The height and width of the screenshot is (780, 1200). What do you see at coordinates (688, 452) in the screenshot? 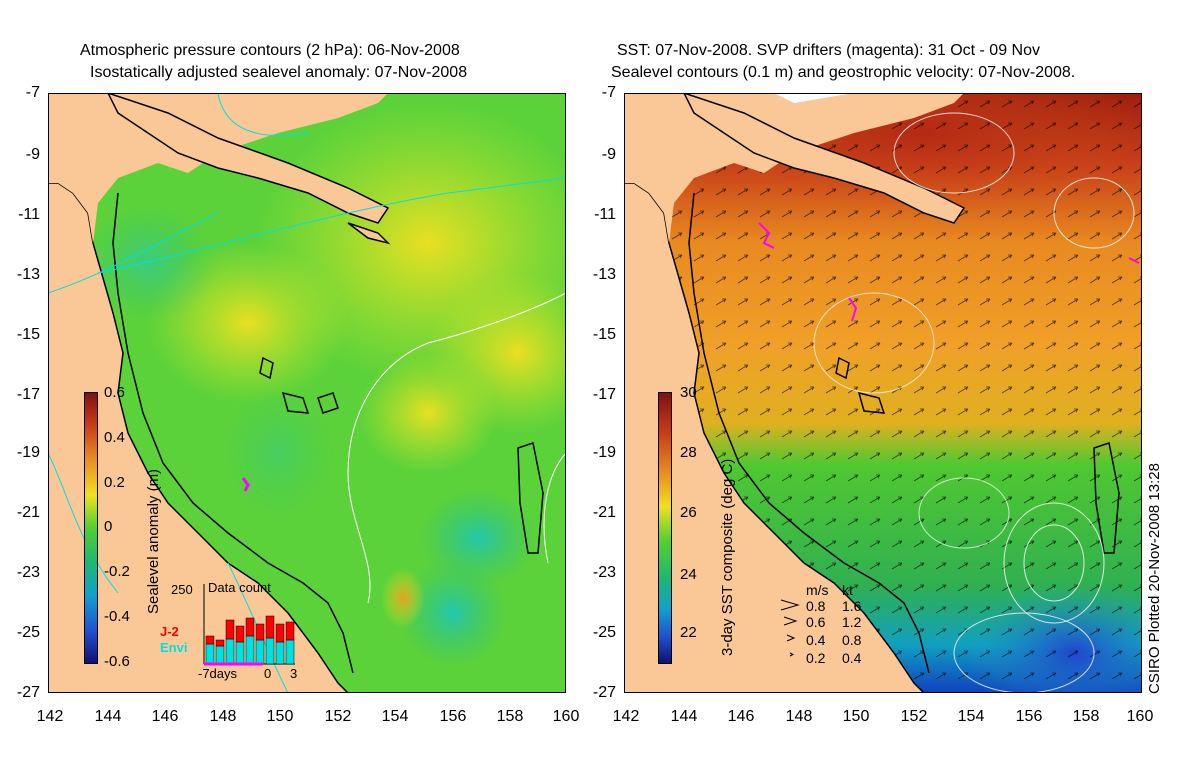
I see `right-colorbar-tick: 28` at bounding box center [688, 452].